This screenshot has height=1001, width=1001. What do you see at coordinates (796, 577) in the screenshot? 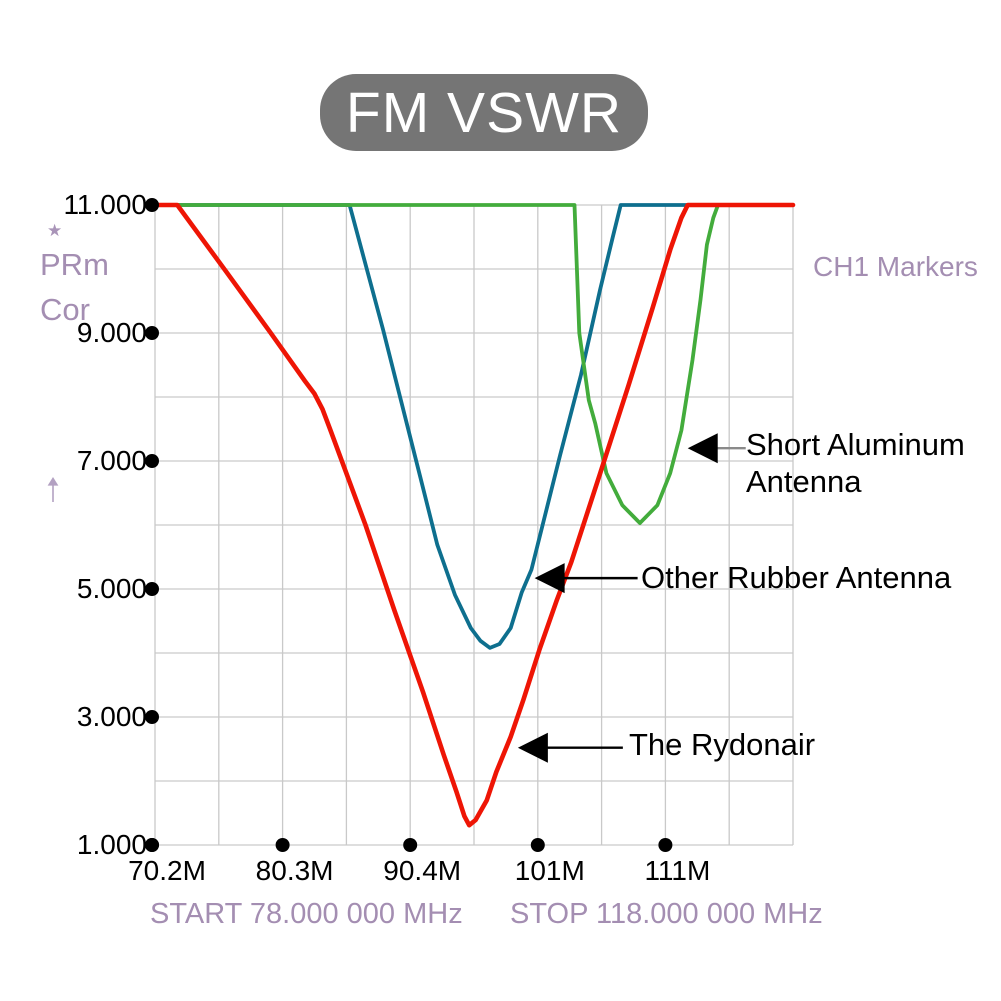
I see `annotation-other-rubber-antenna: Other Rubber Antenna` at bounding box center [796, 577].